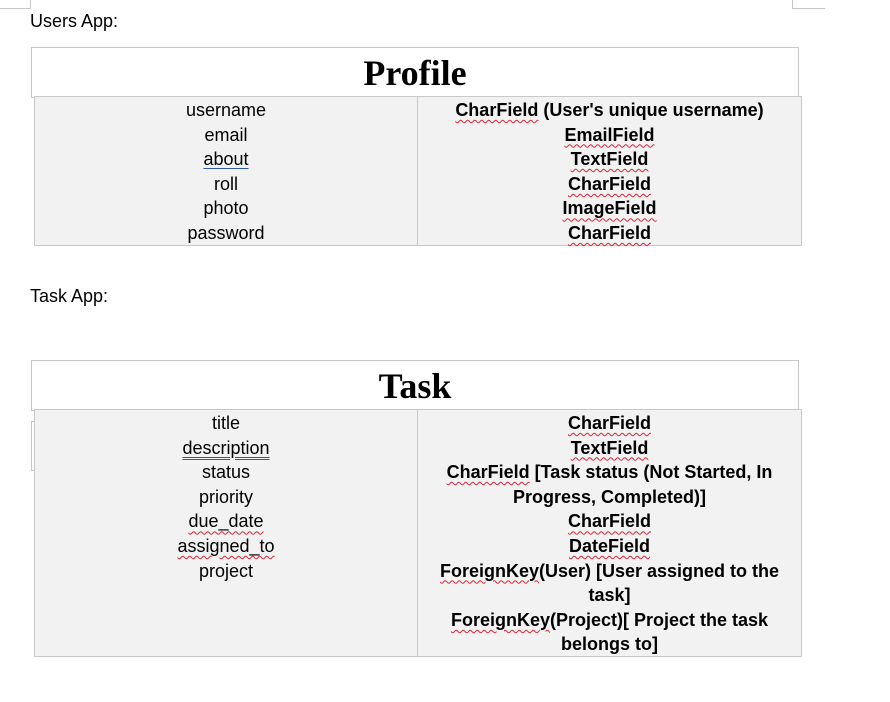  What do you see at coordinates (226, 472) in the screenshot?
I see `field-name: status` at bounding box center [226, 472].